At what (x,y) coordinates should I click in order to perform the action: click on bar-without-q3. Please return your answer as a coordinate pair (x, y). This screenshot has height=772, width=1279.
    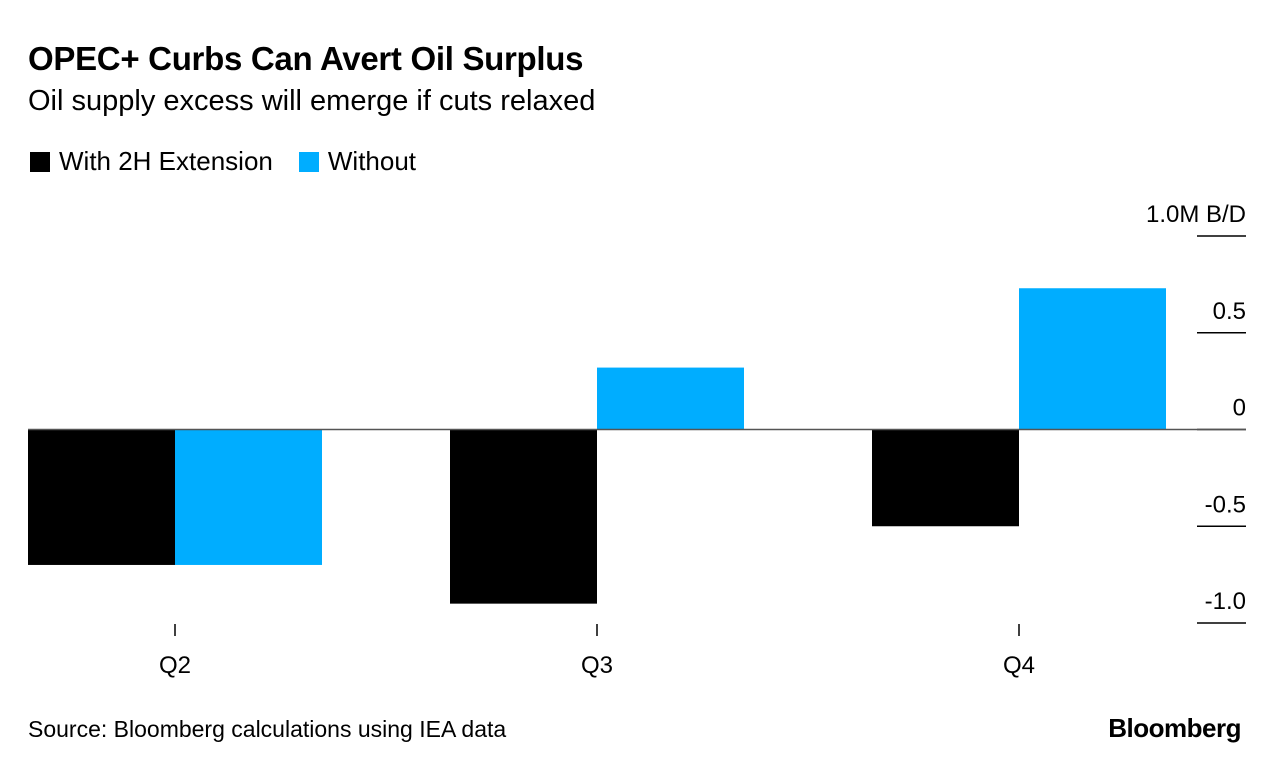
    Looking at the image, I should click on (670, 398).